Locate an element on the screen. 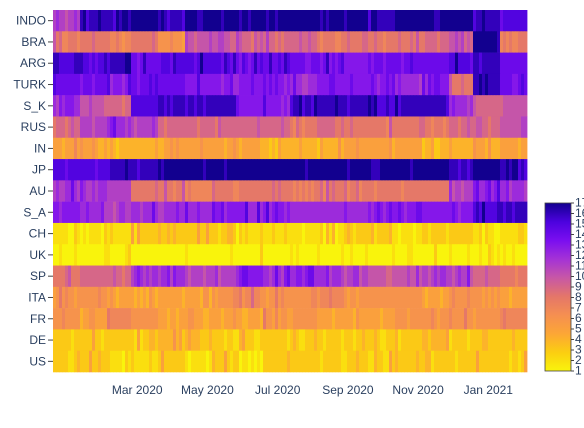  colorbar-gradient is located at coordinates (558, 287).